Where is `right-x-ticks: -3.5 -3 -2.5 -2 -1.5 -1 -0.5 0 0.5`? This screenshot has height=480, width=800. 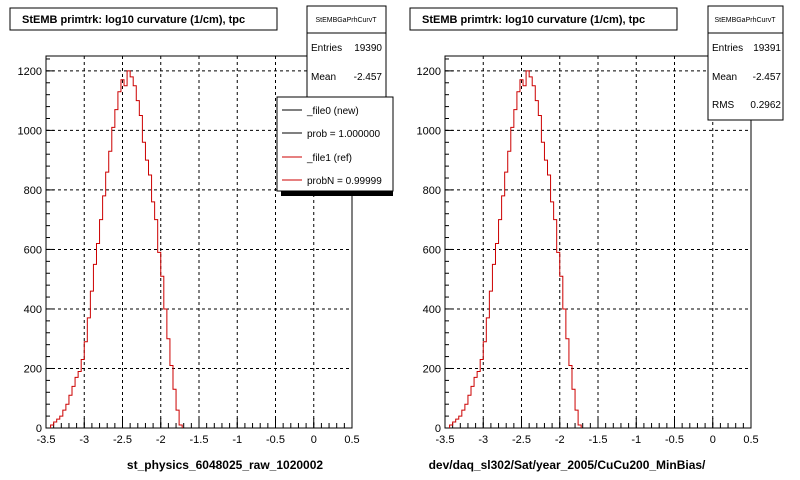
right-x-ticks: -3.5 -3 -2.5 -2 -1.5 -1 -0.5 0 0.5 is located at coordinates (597, 432).